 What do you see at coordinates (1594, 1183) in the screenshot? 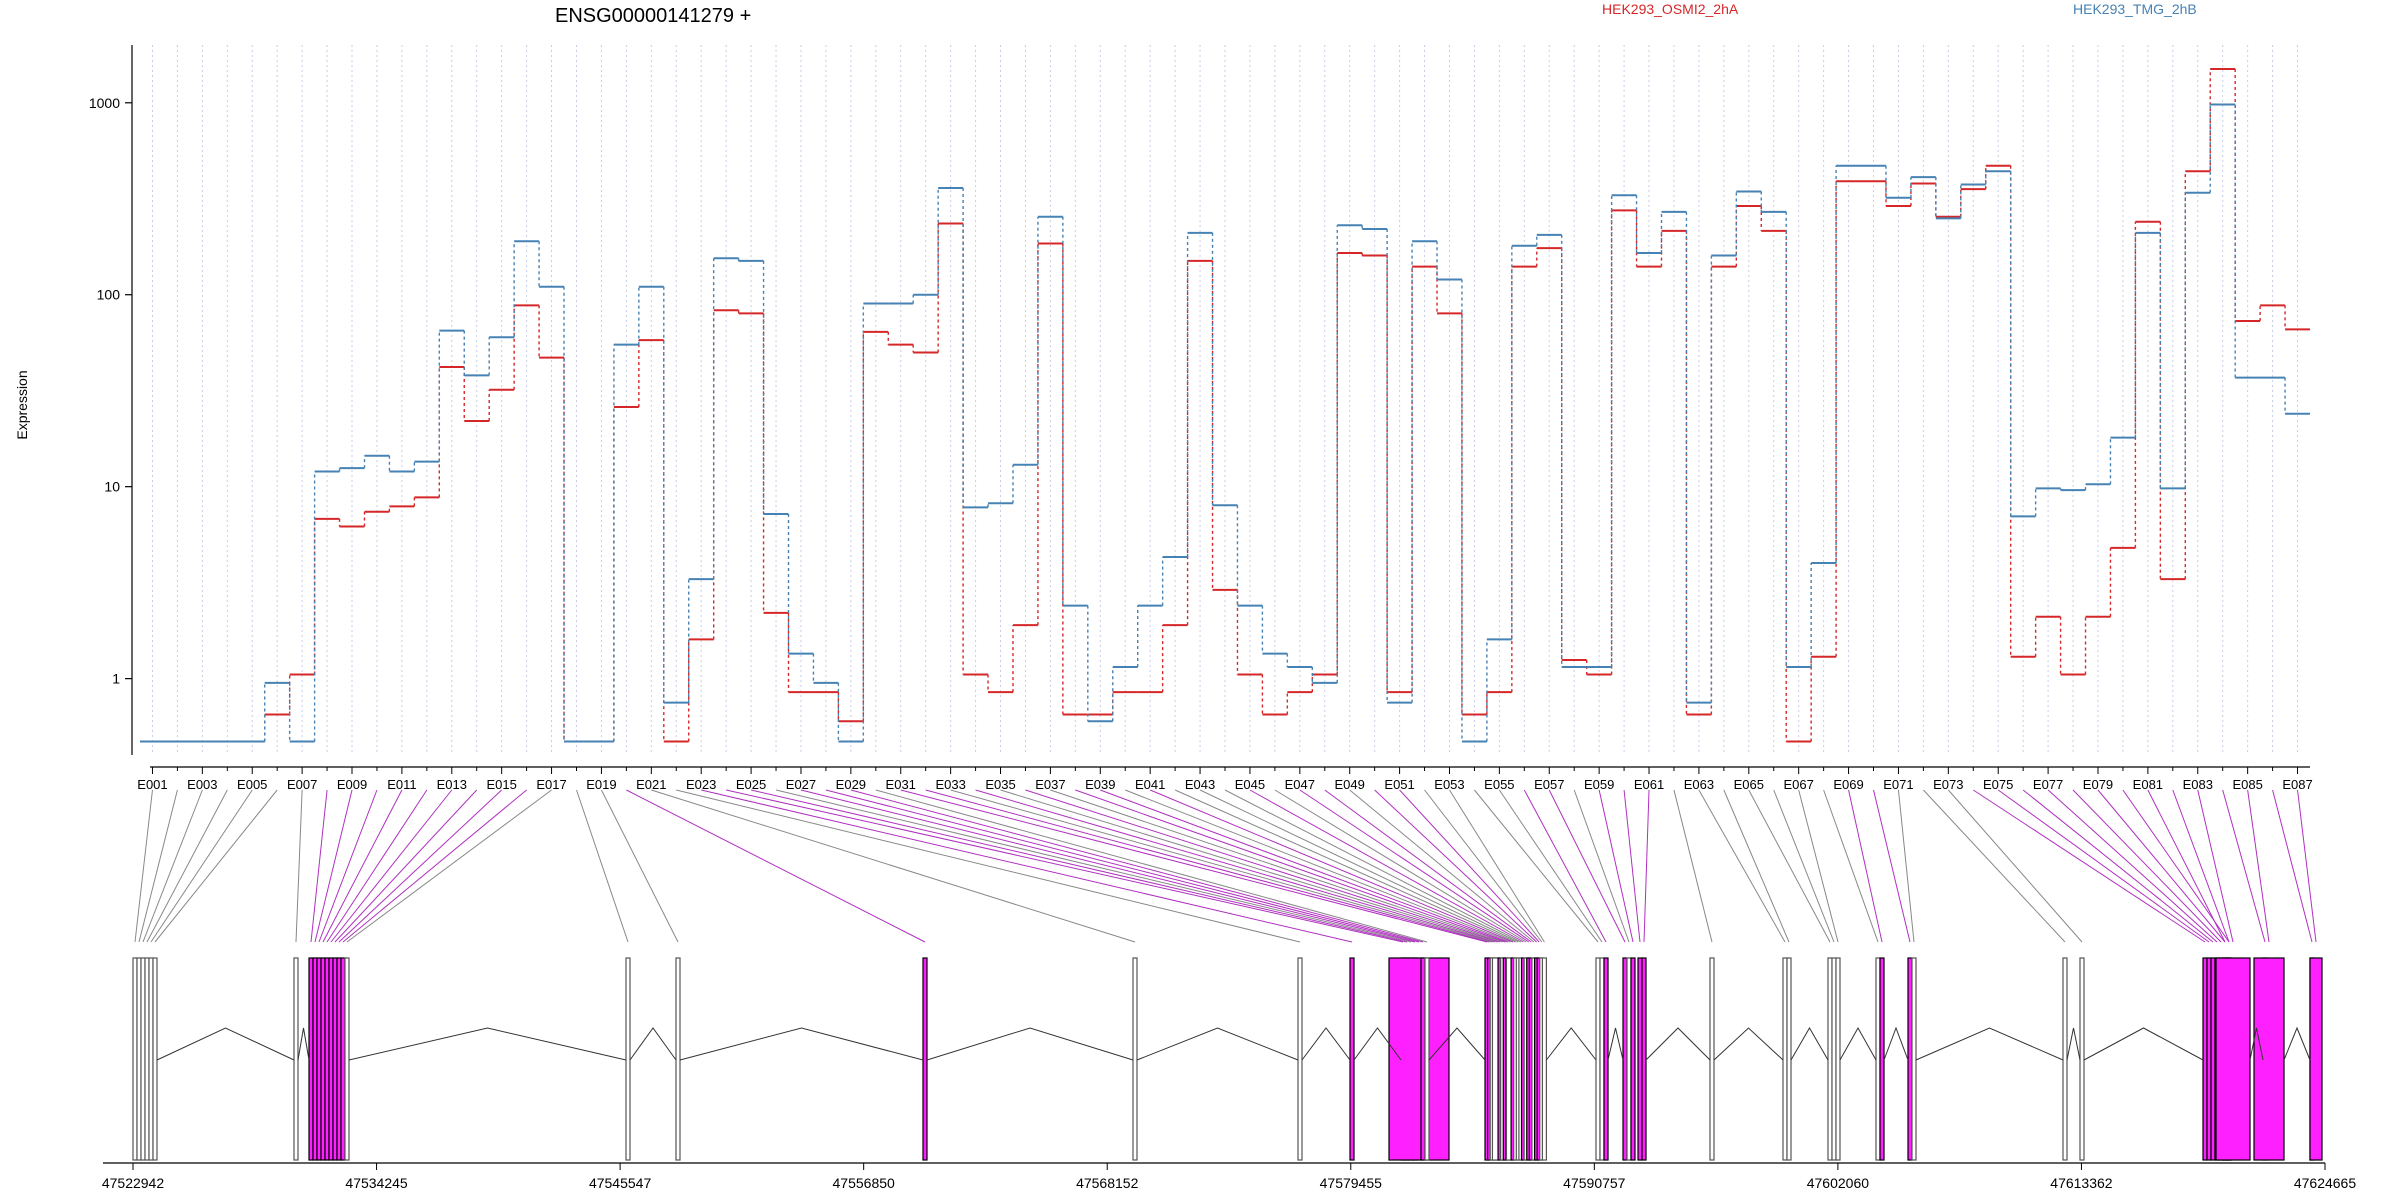
I see `genome-tick-label-47590757: 47590757` at bounding box center [1594, 1183].